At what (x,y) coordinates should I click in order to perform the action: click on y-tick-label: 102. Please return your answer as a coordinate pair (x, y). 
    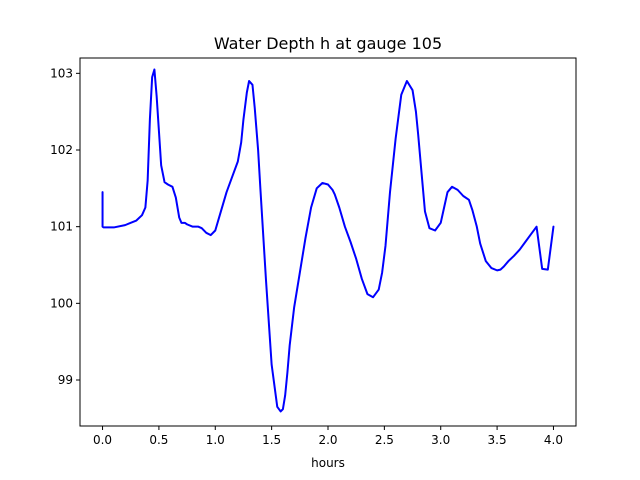
    Looking at the image, I should click on (61, 150).